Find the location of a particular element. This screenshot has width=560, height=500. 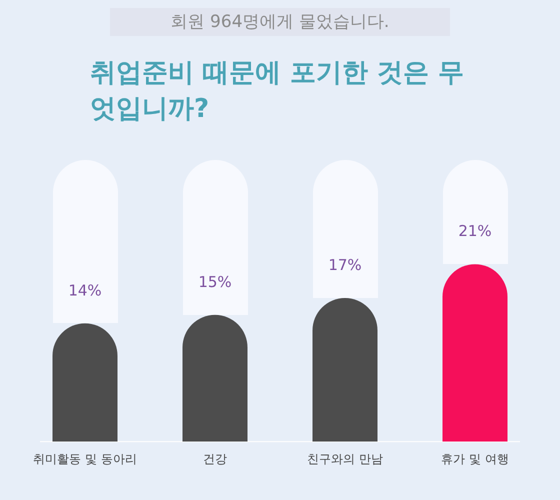

data-label: 14% is located at coordinates (85, 290).